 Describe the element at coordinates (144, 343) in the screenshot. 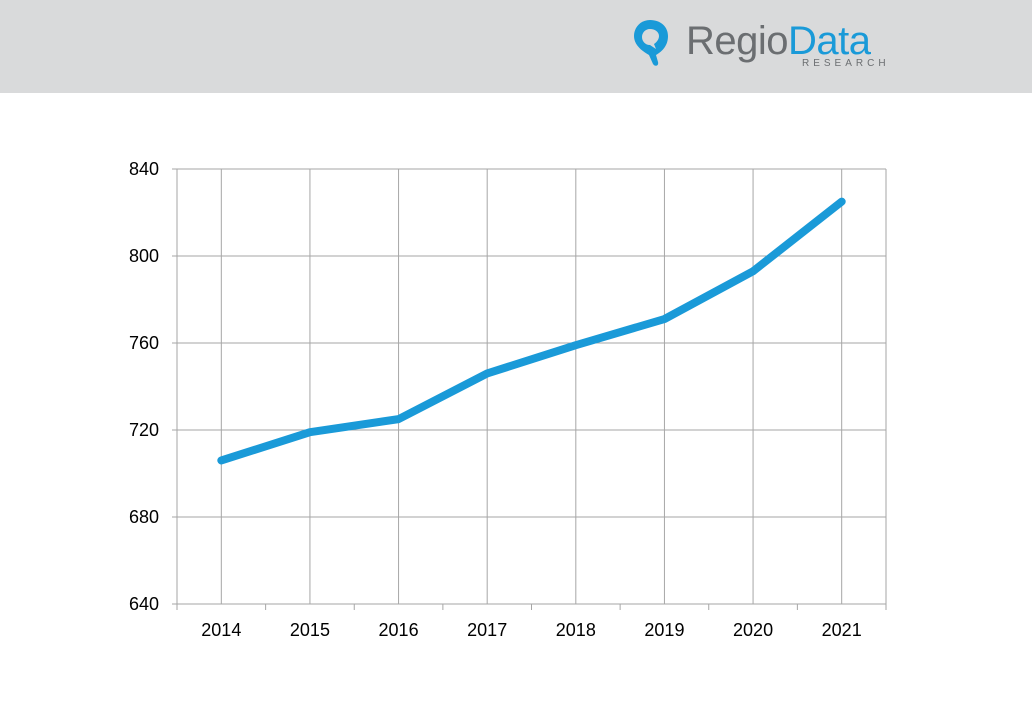

I see `y-tick-label: 760` at that location.